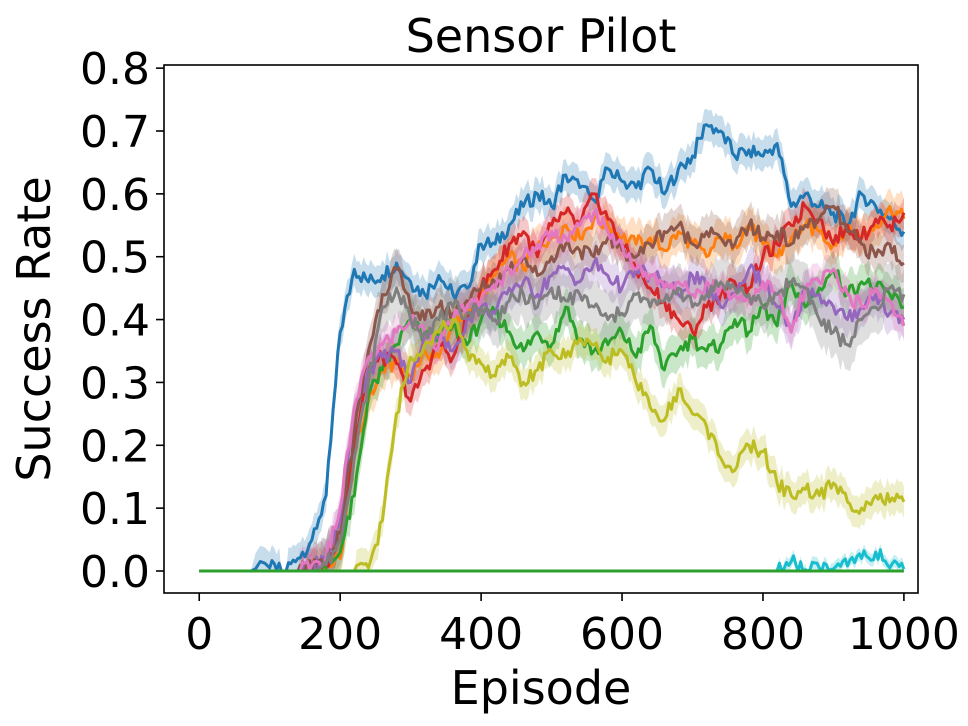 Image resolution: width=968 pixels, height=726 pixels. Describe the element at coordinates (541, 688) in the screenshot. I see `x-axis-title: Episode` at that location.